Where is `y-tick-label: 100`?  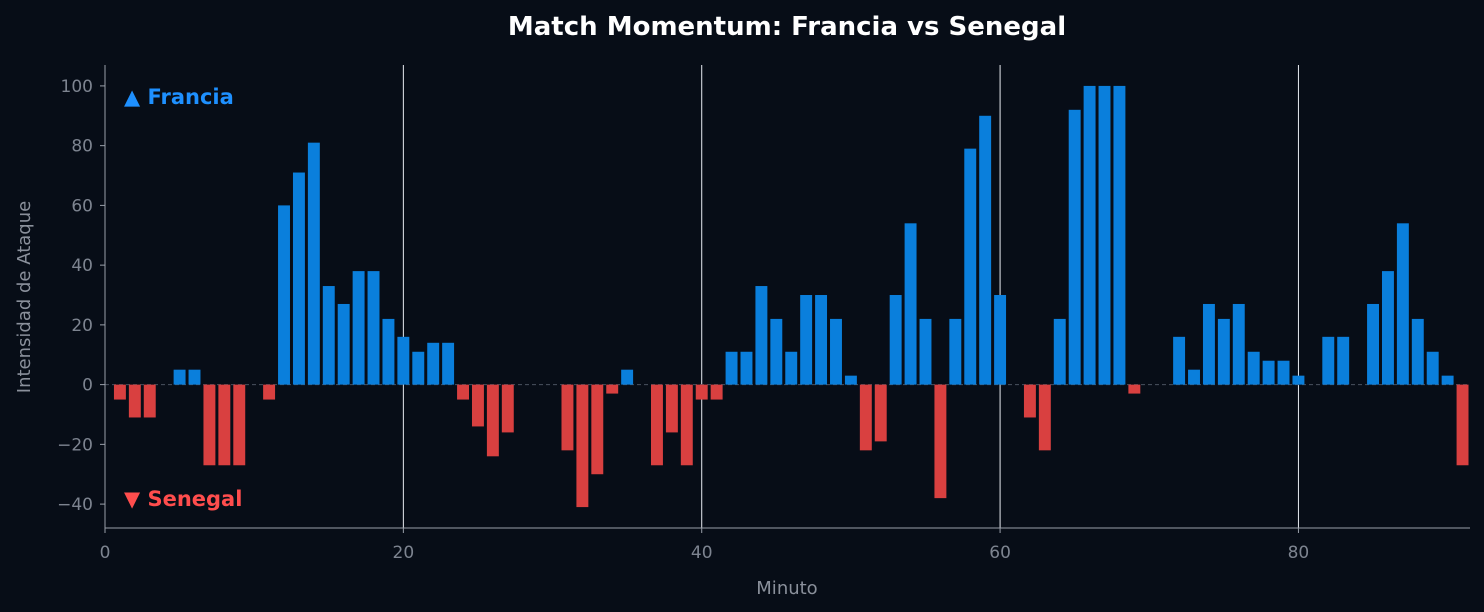
y-tick-label: 100 is located at coordinates (77, 87).